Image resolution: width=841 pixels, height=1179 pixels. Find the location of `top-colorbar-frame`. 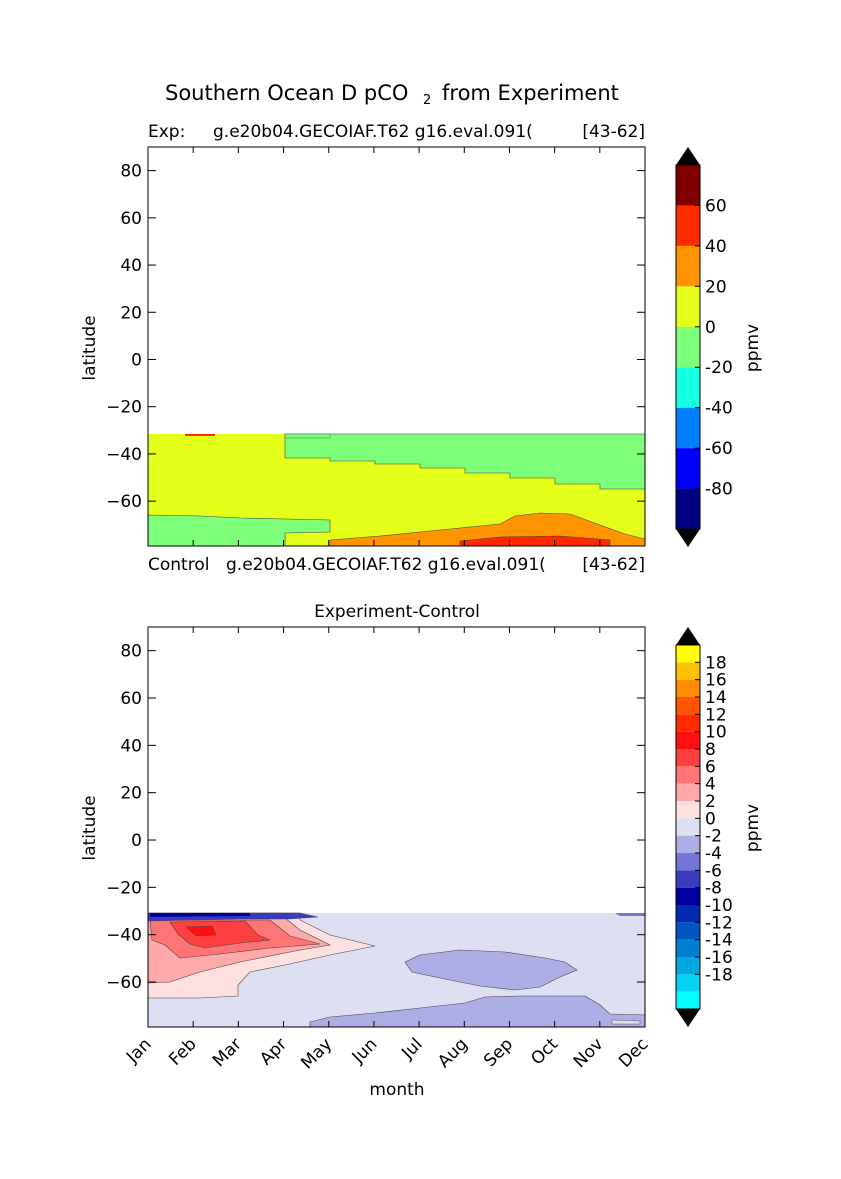

top-colorbar-frame is located at coordinates (688, 347).